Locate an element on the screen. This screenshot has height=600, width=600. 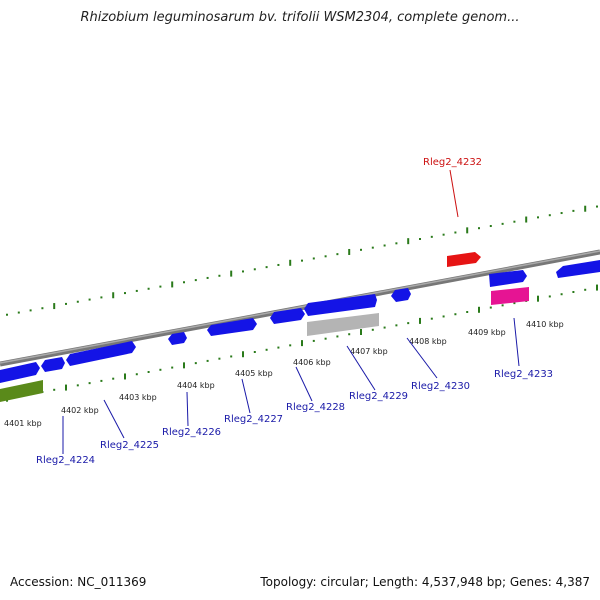
tick-label: 4409 kbp is located at coordinates (487, 332).